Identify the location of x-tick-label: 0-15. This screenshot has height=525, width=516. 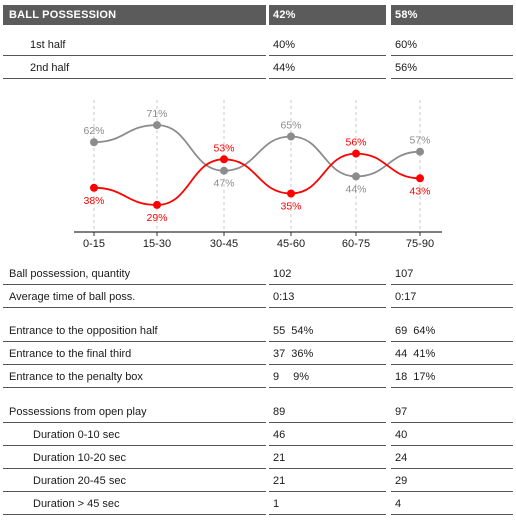
(94, 244).